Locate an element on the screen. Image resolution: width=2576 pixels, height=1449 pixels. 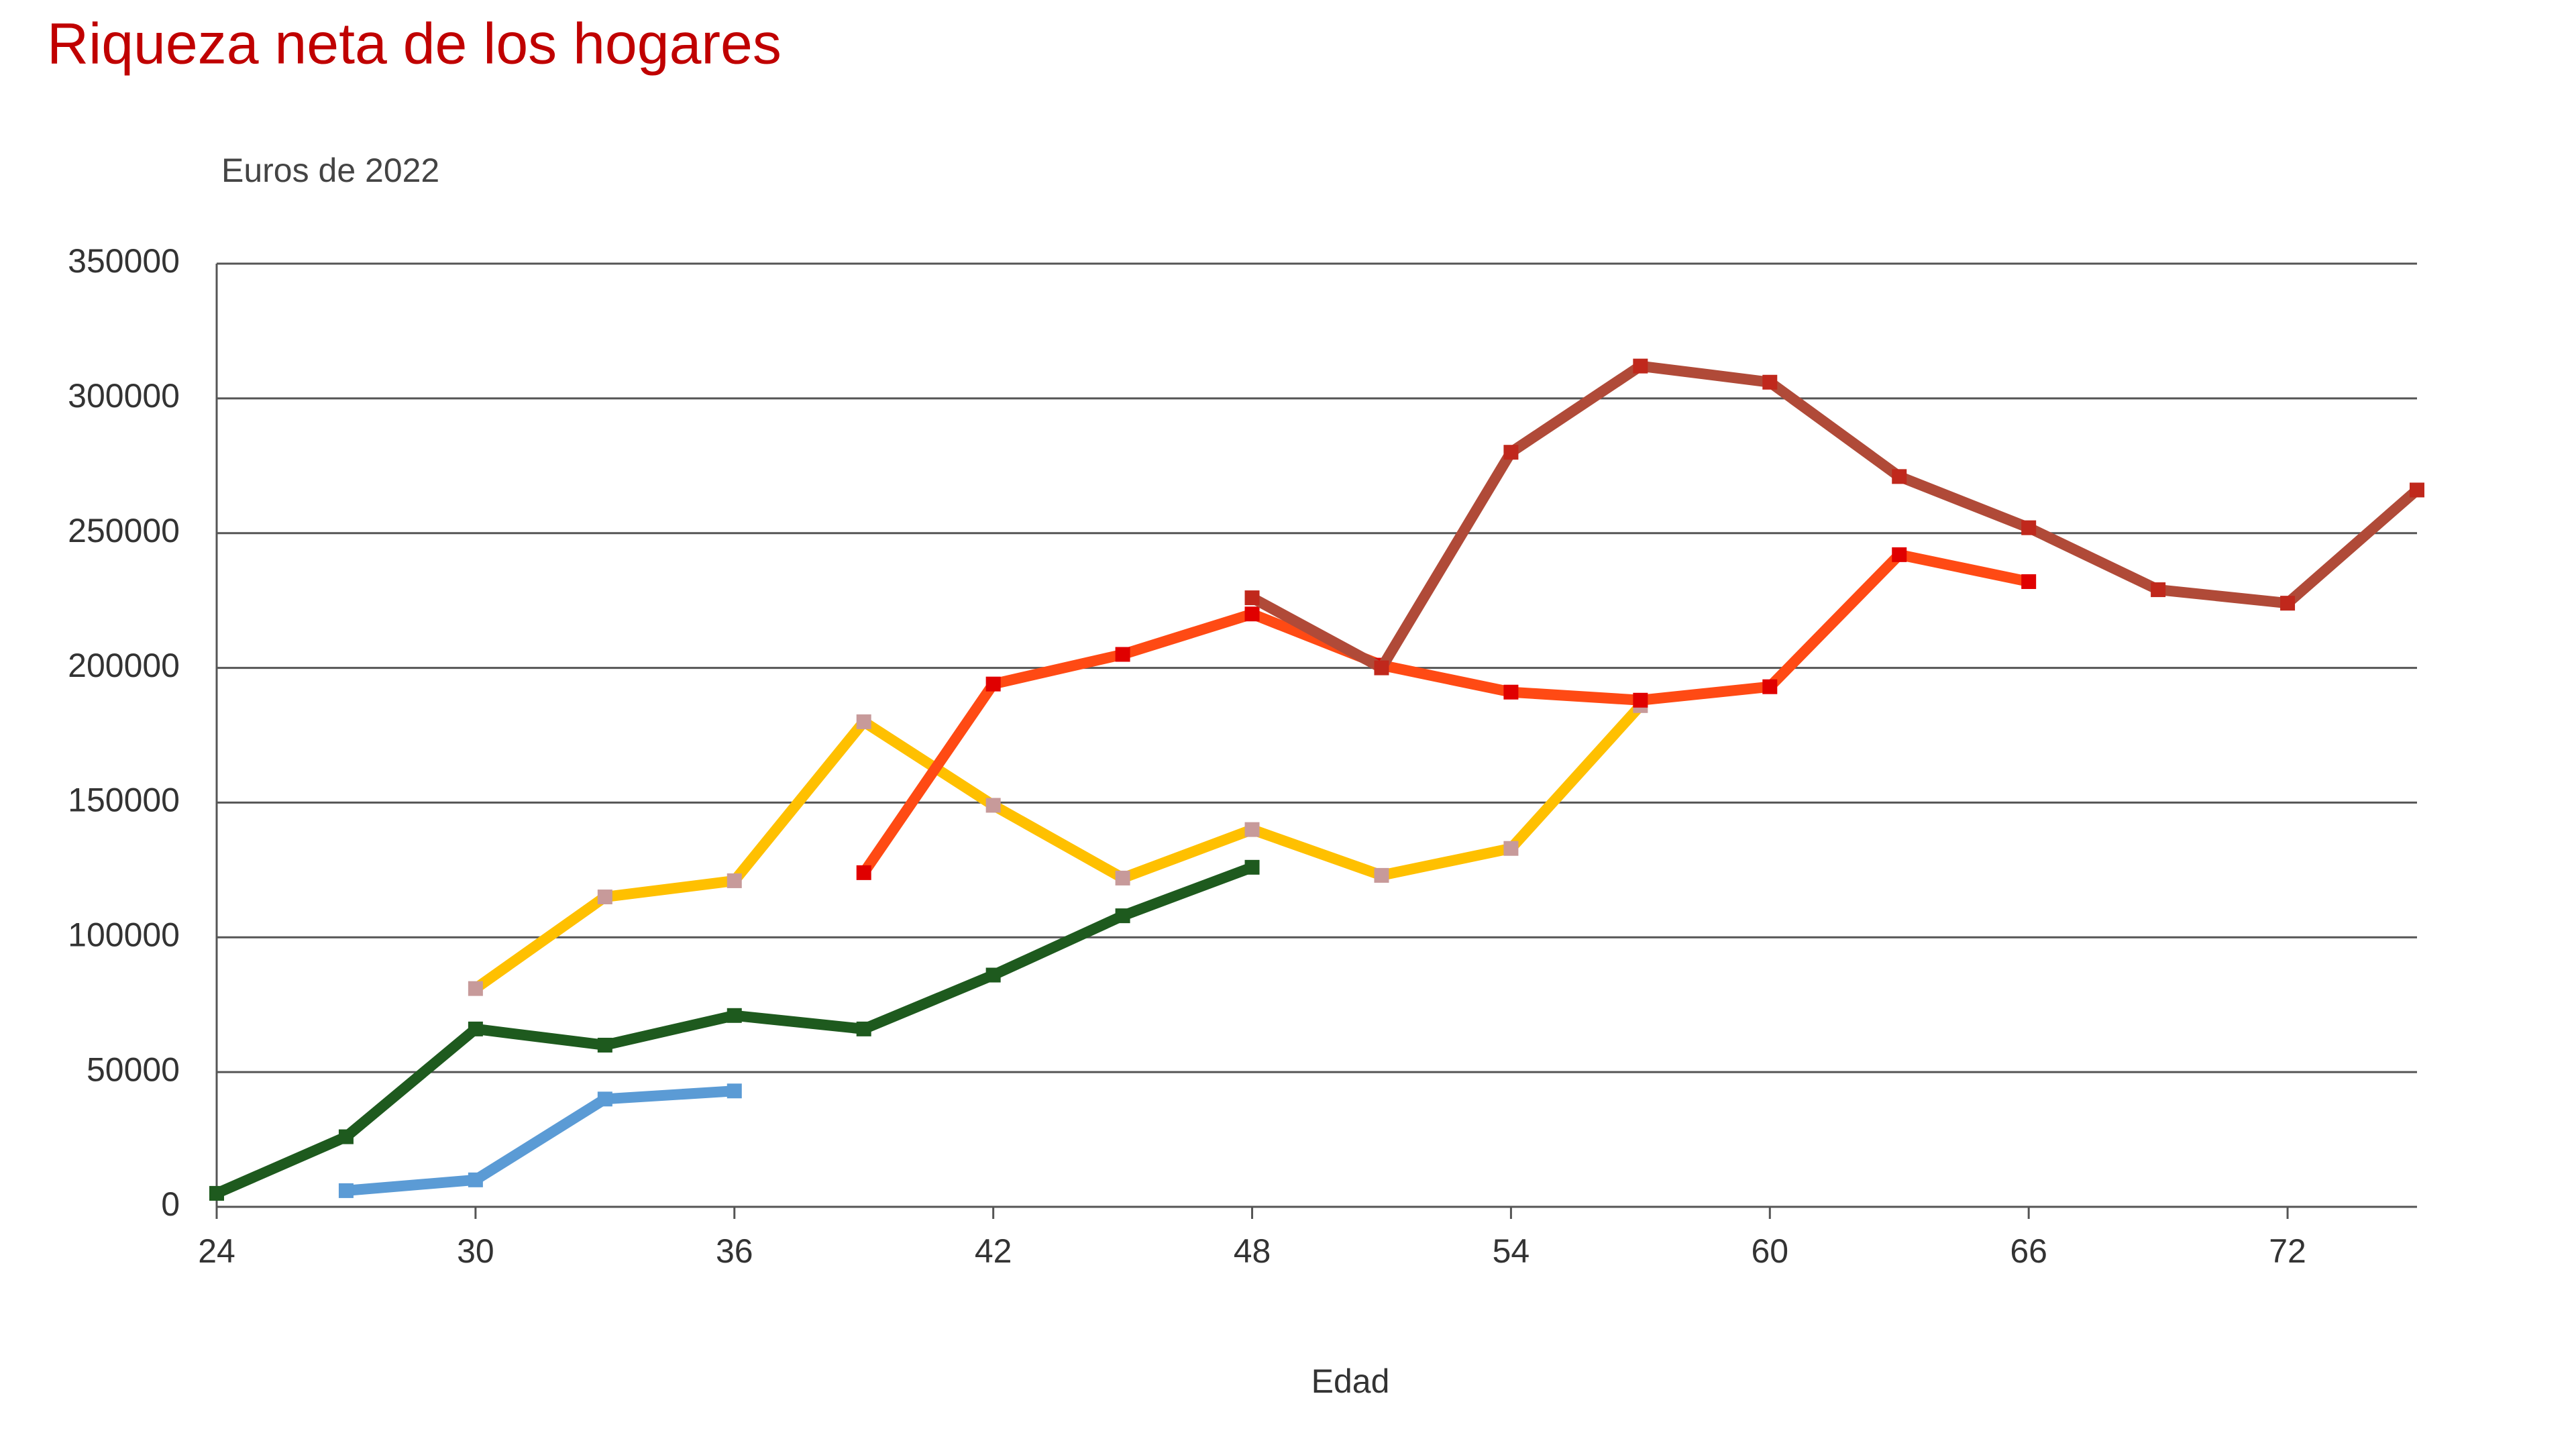
x-tick-label: 24 is located at coordinates (216, 1251).